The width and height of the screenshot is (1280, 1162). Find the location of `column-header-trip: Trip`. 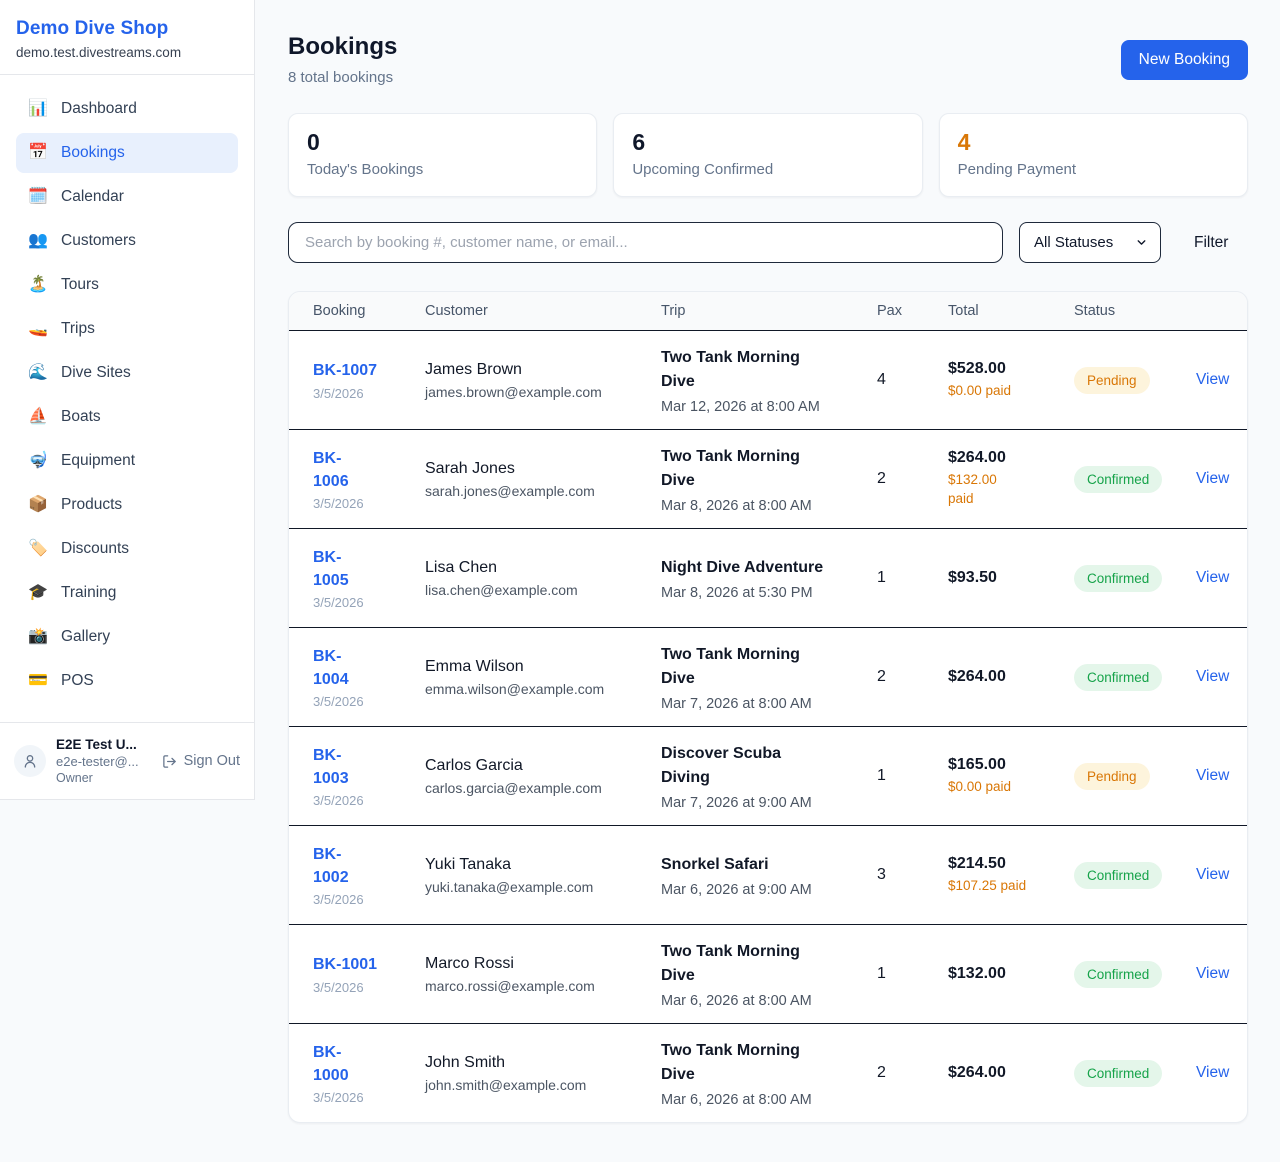

column-header-trip: Trip is located at coordinates (673, 311).